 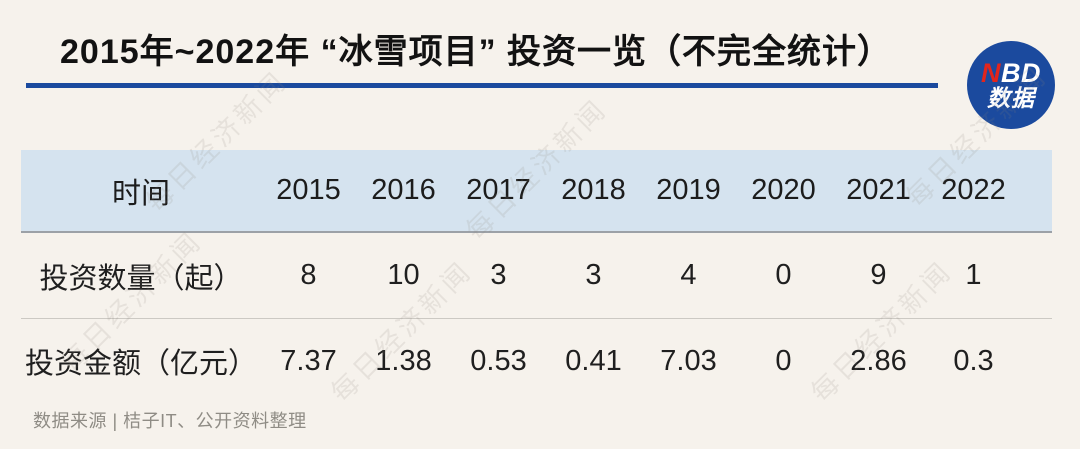 I want to click on header-cell-year: 2015, so click(x=308, y=191).